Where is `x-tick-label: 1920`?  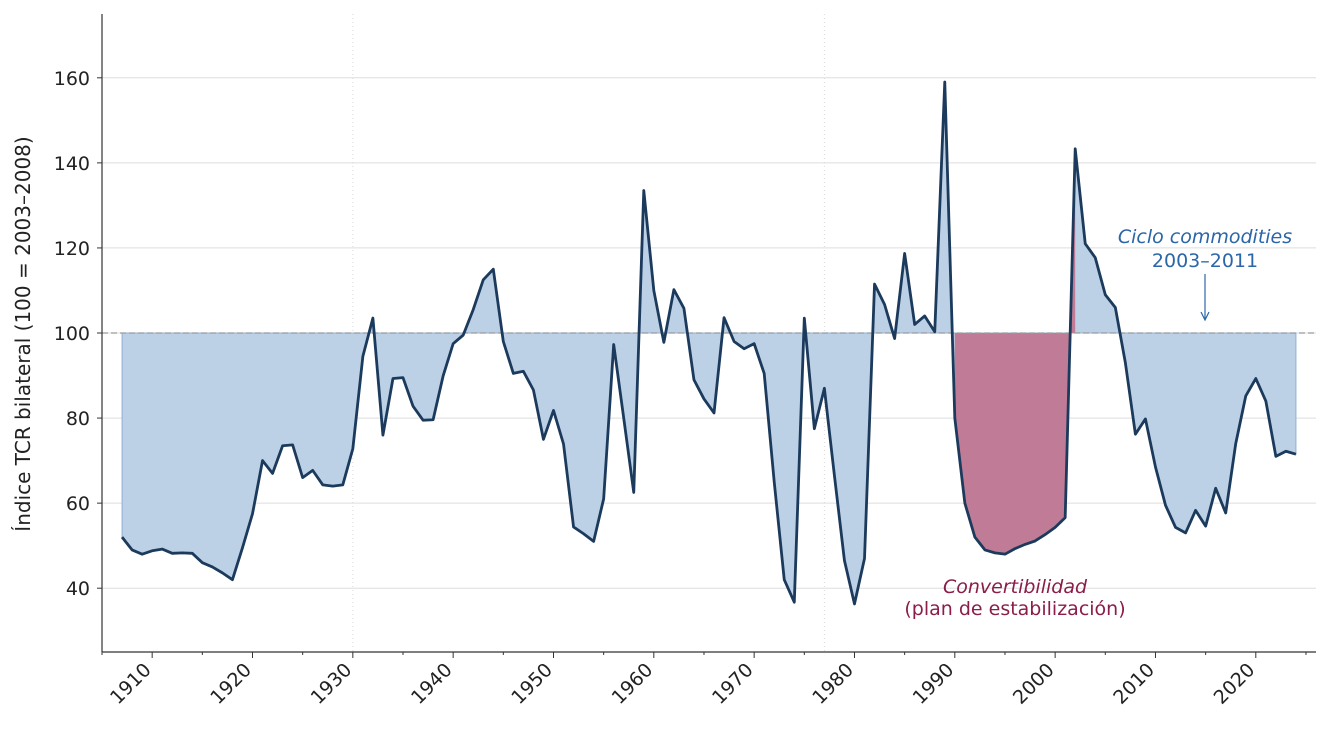 x-tick-label: 1920 is located at coordinates (231, 684).